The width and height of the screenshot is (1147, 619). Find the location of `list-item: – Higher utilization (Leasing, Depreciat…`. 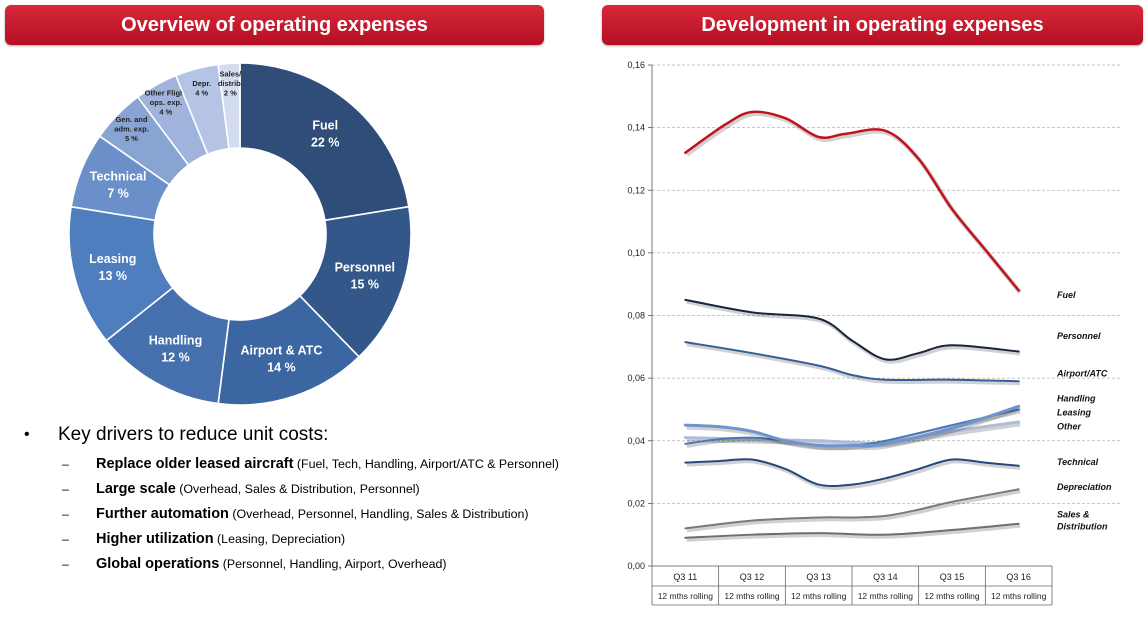

list-item: – Higher utilization (Leasing, Depreciat… is located at coordinates (304, 539).